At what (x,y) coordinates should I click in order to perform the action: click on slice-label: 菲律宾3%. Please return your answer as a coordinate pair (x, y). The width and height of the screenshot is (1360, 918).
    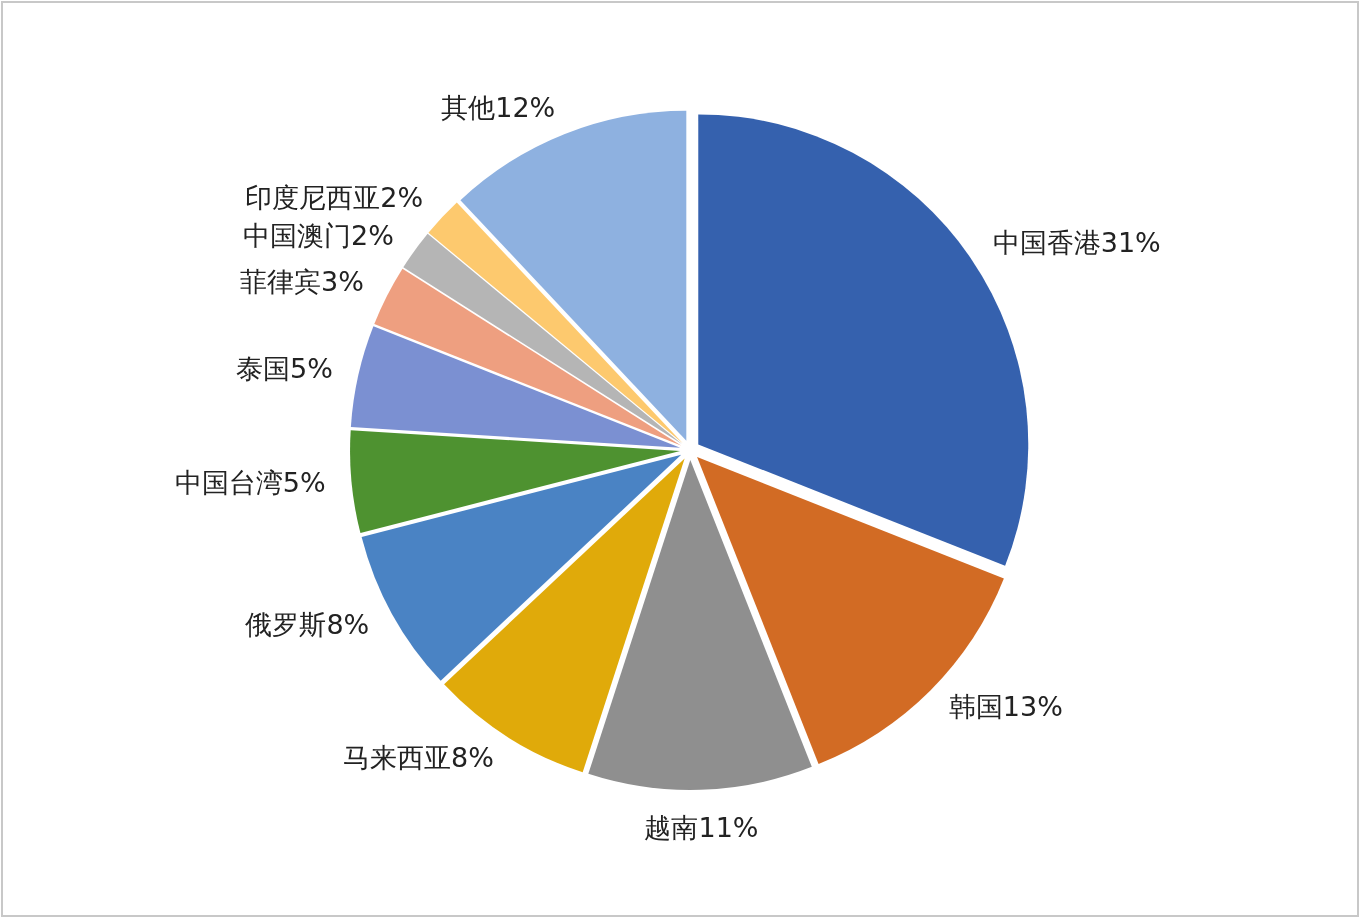
    Looking at the image, I should click on (302, 282).